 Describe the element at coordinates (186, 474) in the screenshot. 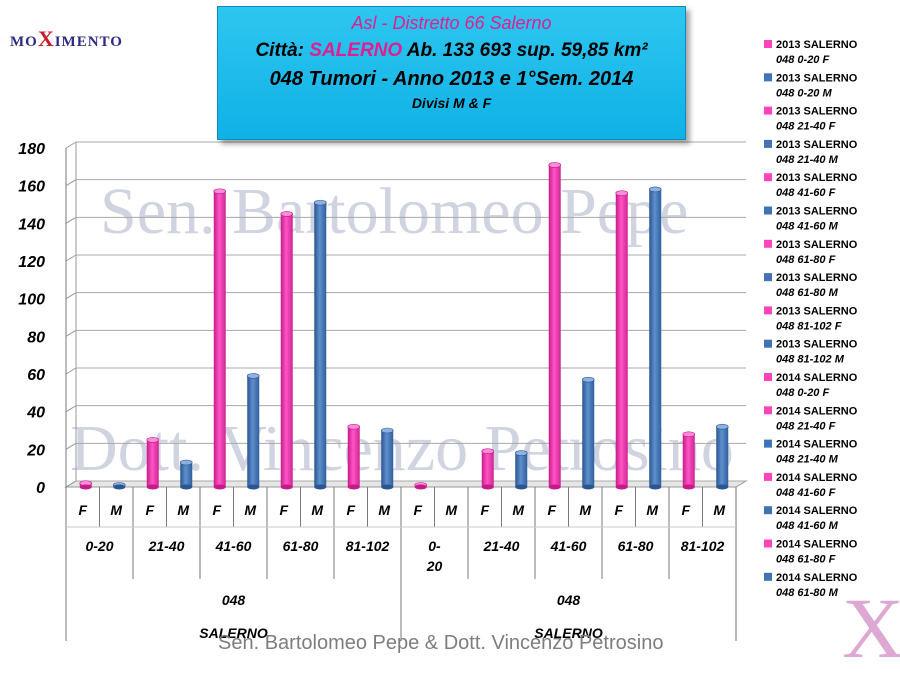

I see `bar-2013-21-40-M` at that location.